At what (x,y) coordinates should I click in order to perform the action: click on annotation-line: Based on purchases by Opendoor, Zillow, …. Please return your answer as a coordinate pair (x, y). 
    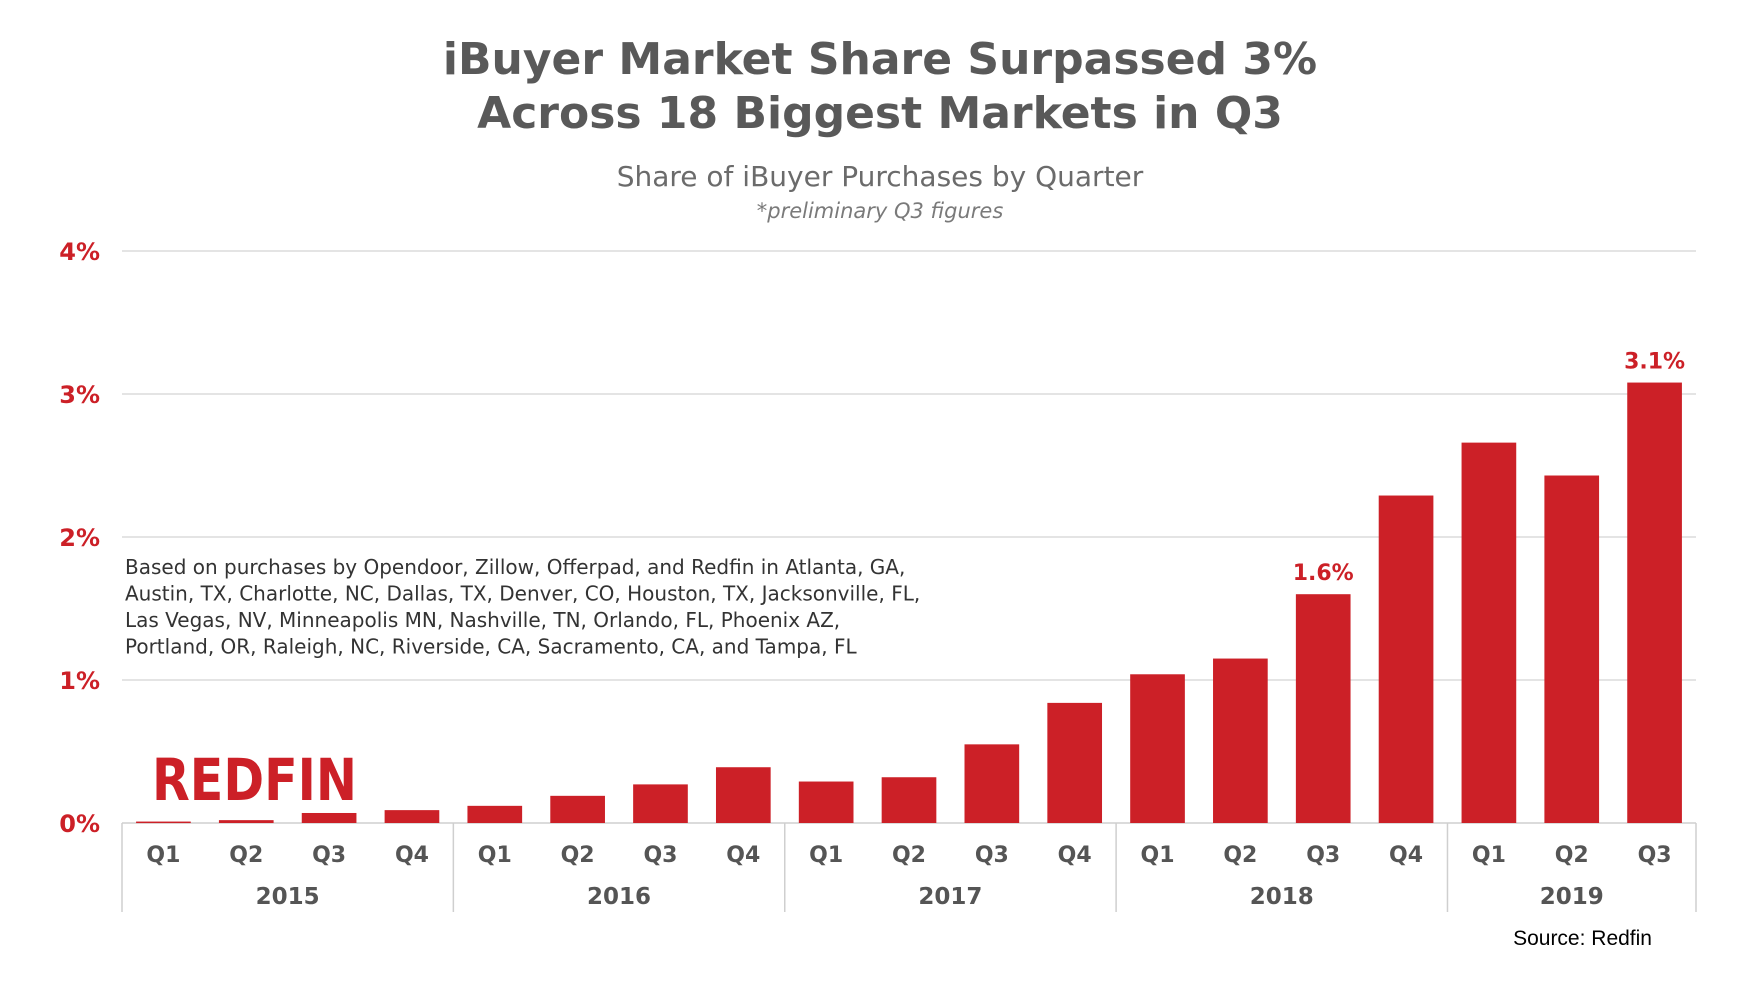
    Looking at the image, I should click on (515, 567).